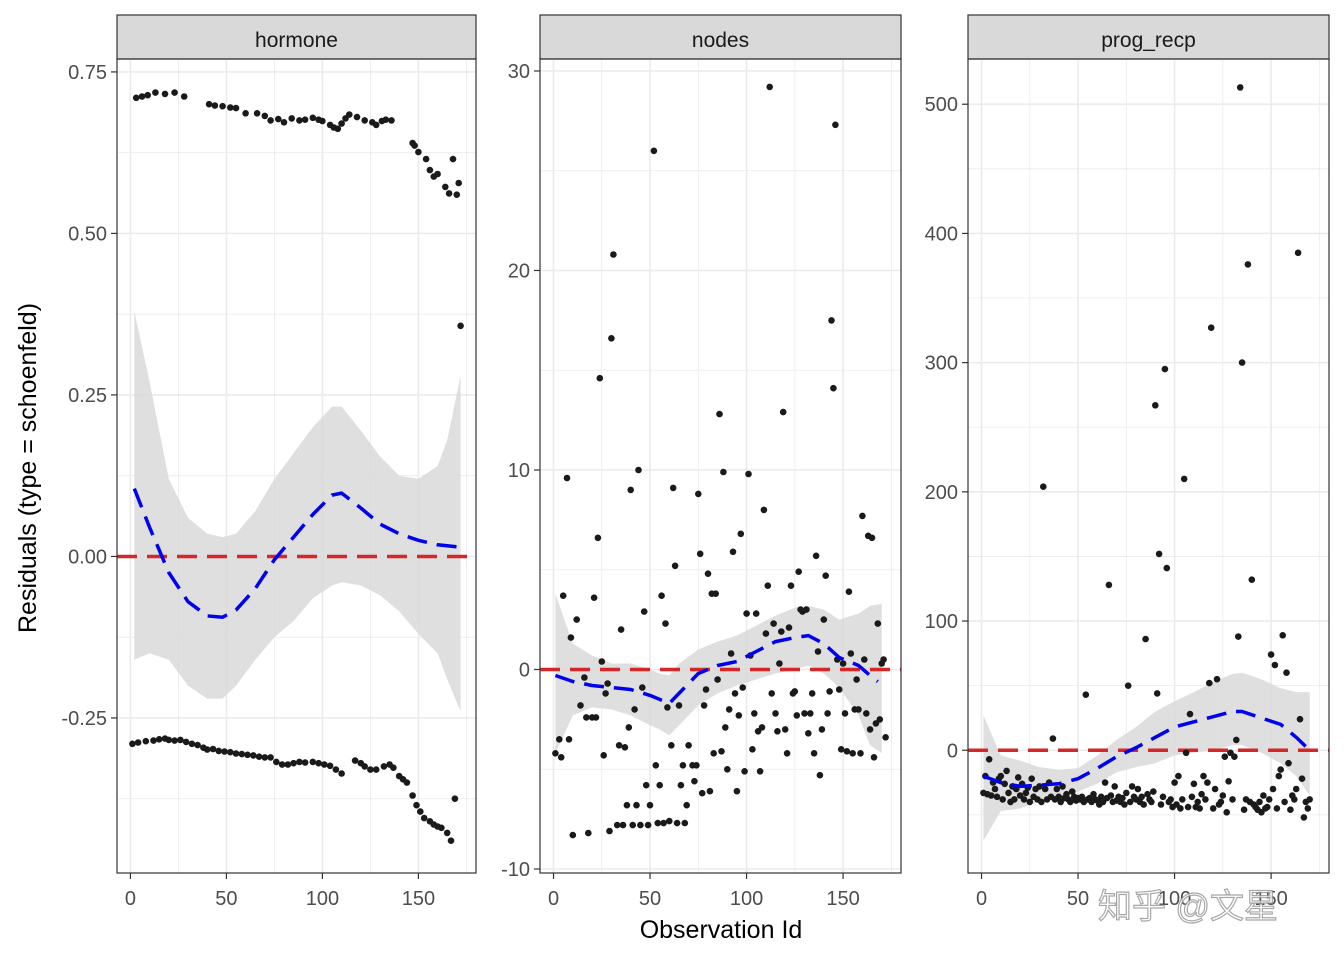 The image size is (1344, 960). I want to click on smooth-prog-recp, so click(1146, 749).